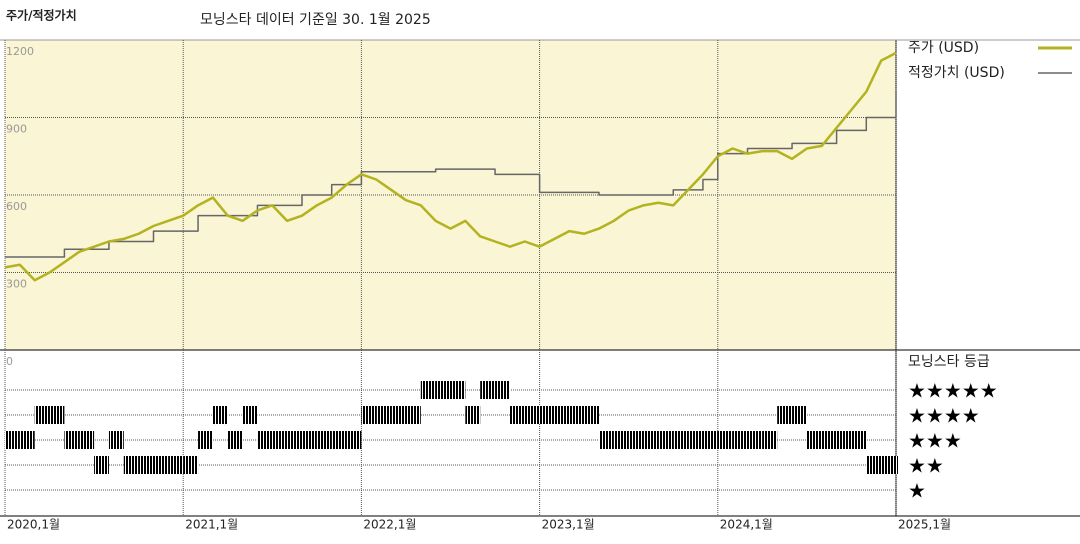  I want to click on y-tick-label: 1200, so click(20, 51).